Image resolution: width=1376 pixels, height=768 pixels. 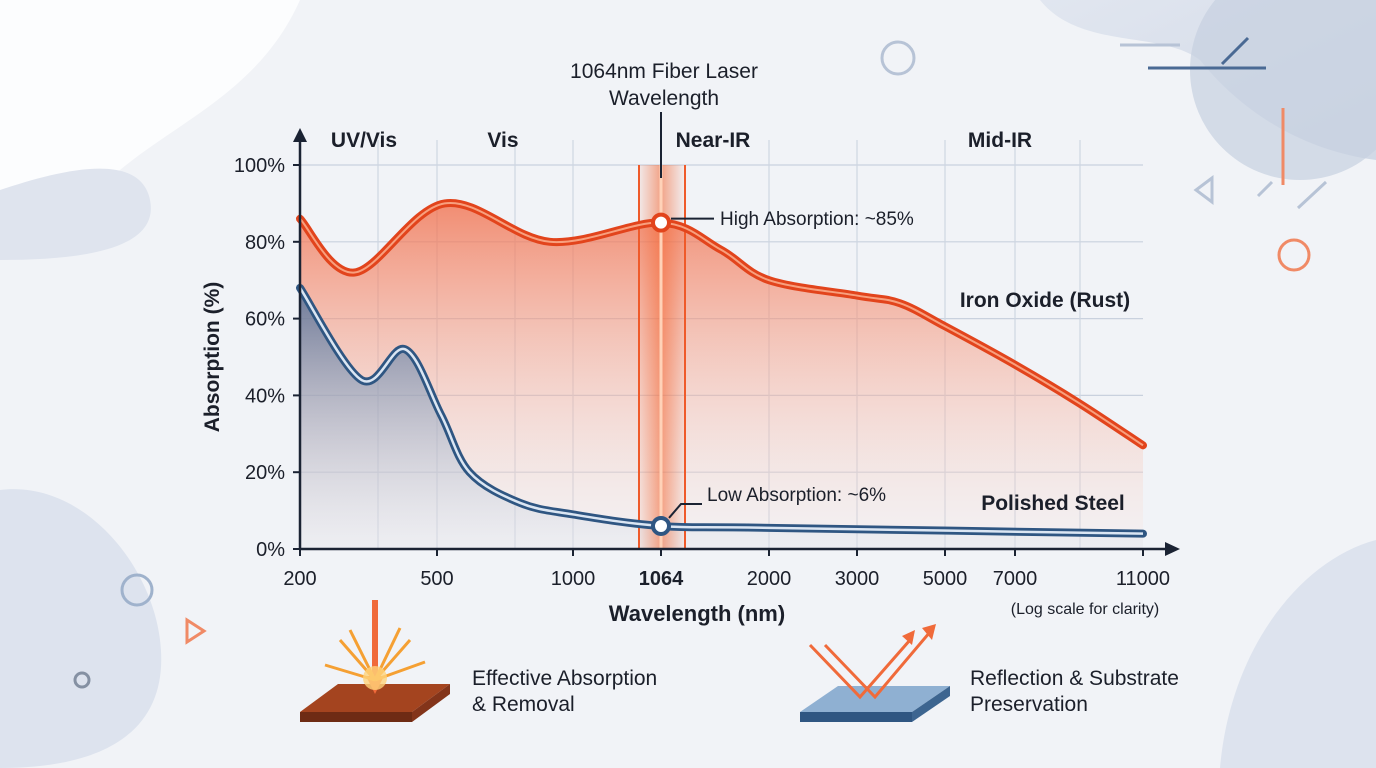 What do you see at coordinates (1015, 579) in the screenshot?
I see `x-tick-label: 7000` at bounding box center [1015, 579].